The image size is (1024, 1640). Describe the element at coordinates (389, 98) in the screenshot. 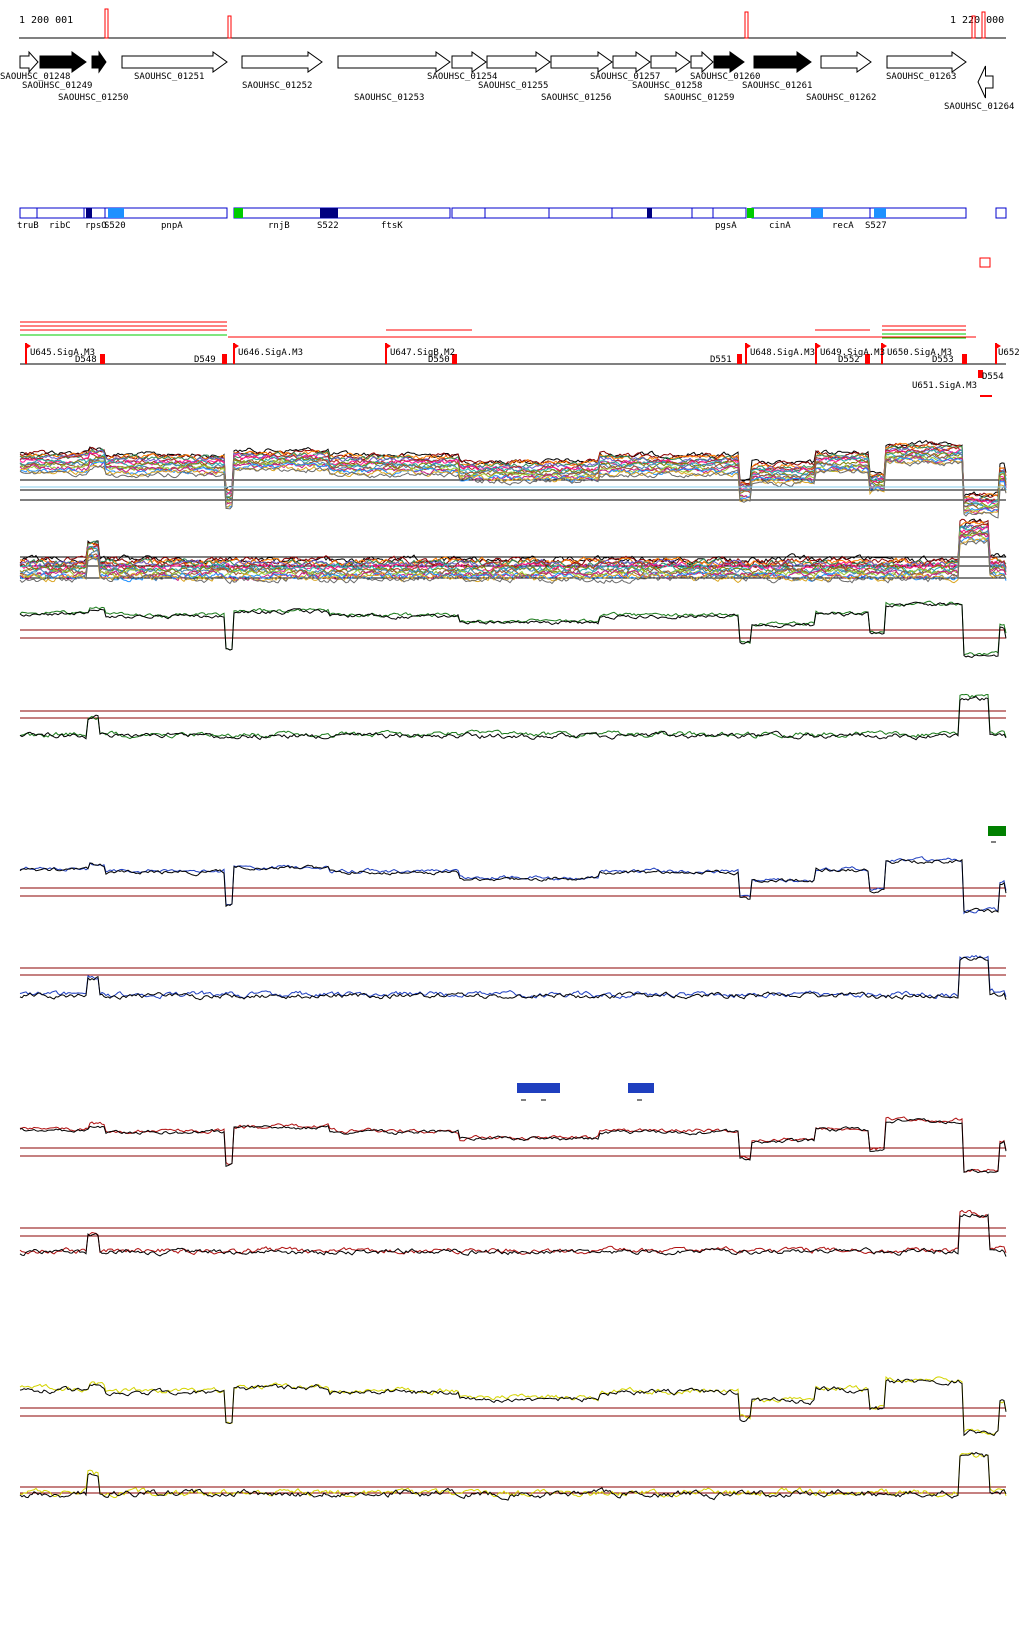

I see `gene-label: SAOUHSC_01253` at that location.